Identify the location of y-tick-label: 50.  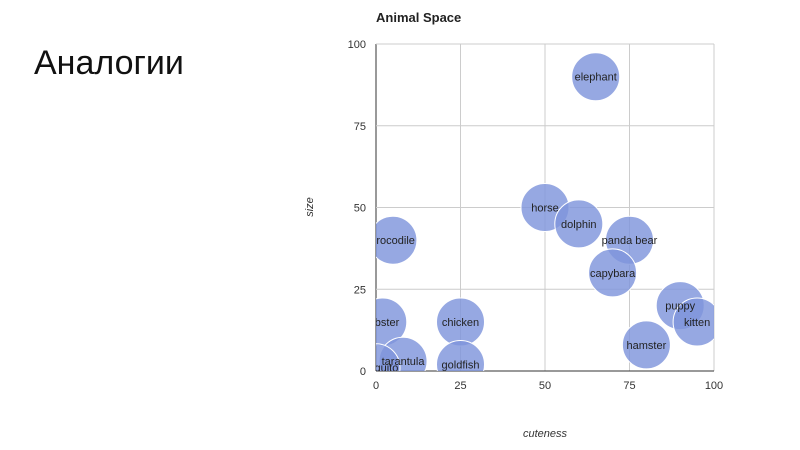
(360, 209).